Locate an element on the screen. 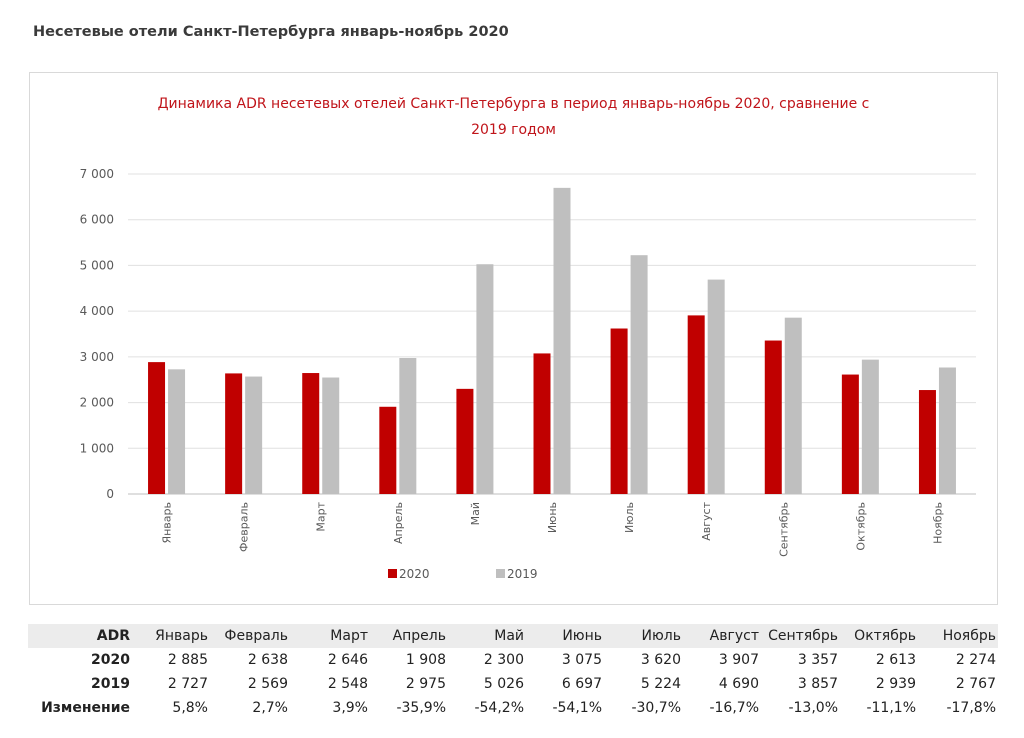 The height and width of the screenshot is (738, 1024). table-cell: 1 908 is located at coordinates (425, 660).